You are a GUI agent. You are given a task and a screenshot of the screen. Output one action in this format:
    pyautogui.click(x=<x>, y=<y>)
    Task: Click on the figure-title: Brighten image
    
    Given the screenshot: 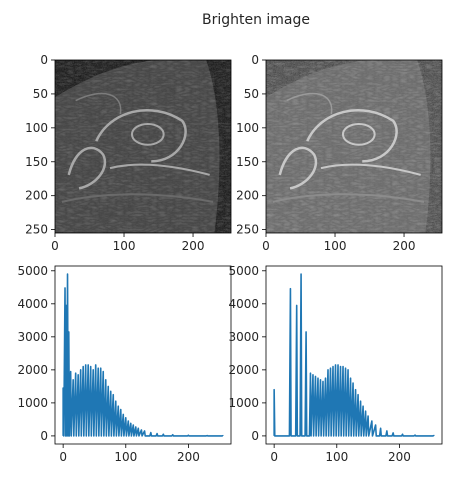 What is the action you would take?
    pyautogui.click(x=256, y=20)
    